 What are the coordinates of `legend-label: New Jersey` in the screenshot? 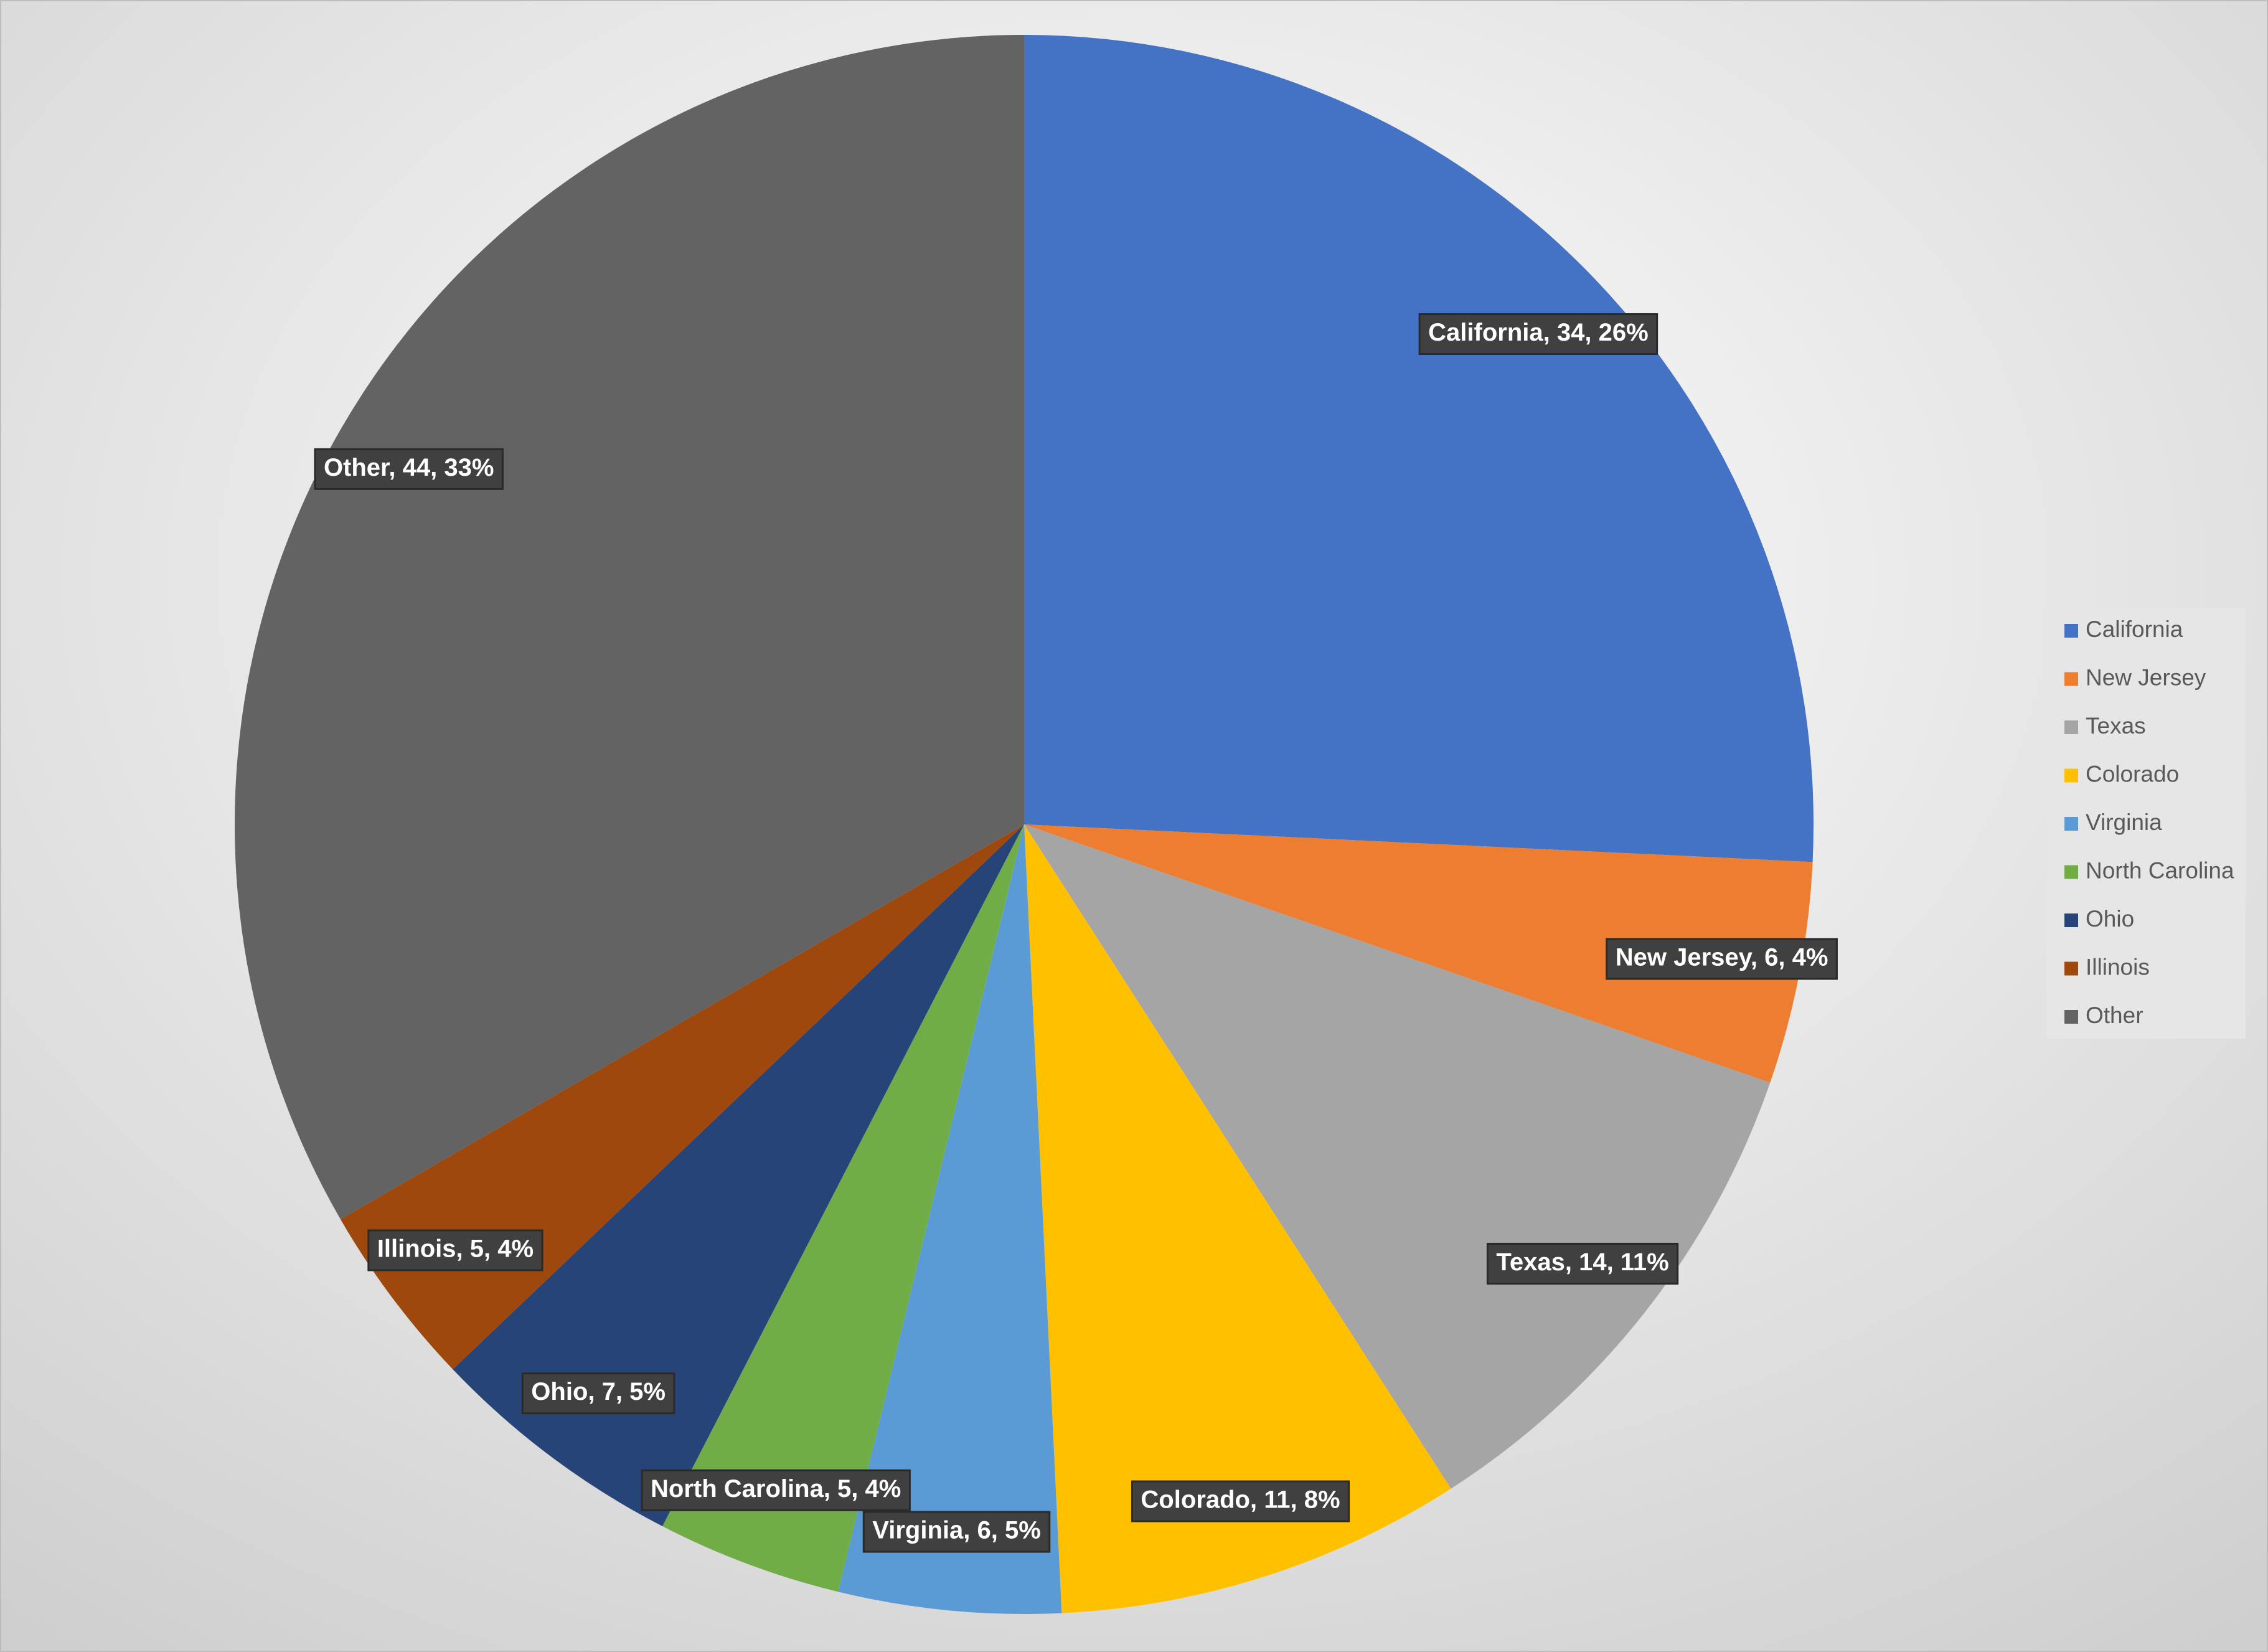 It's located at (2146, 677).